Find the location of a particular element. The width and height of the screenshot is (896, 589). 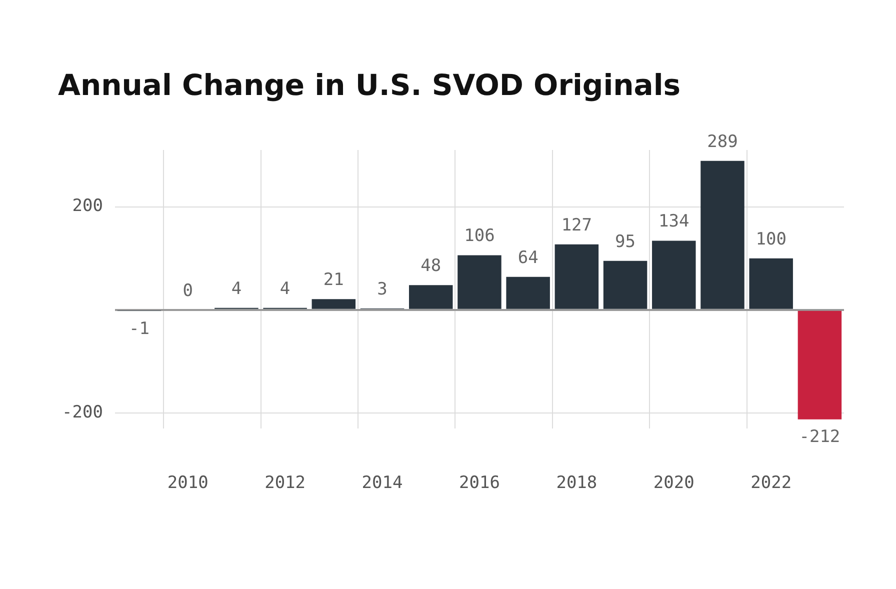

x-tick-label: 2010 is located at coordinates (187, 483).